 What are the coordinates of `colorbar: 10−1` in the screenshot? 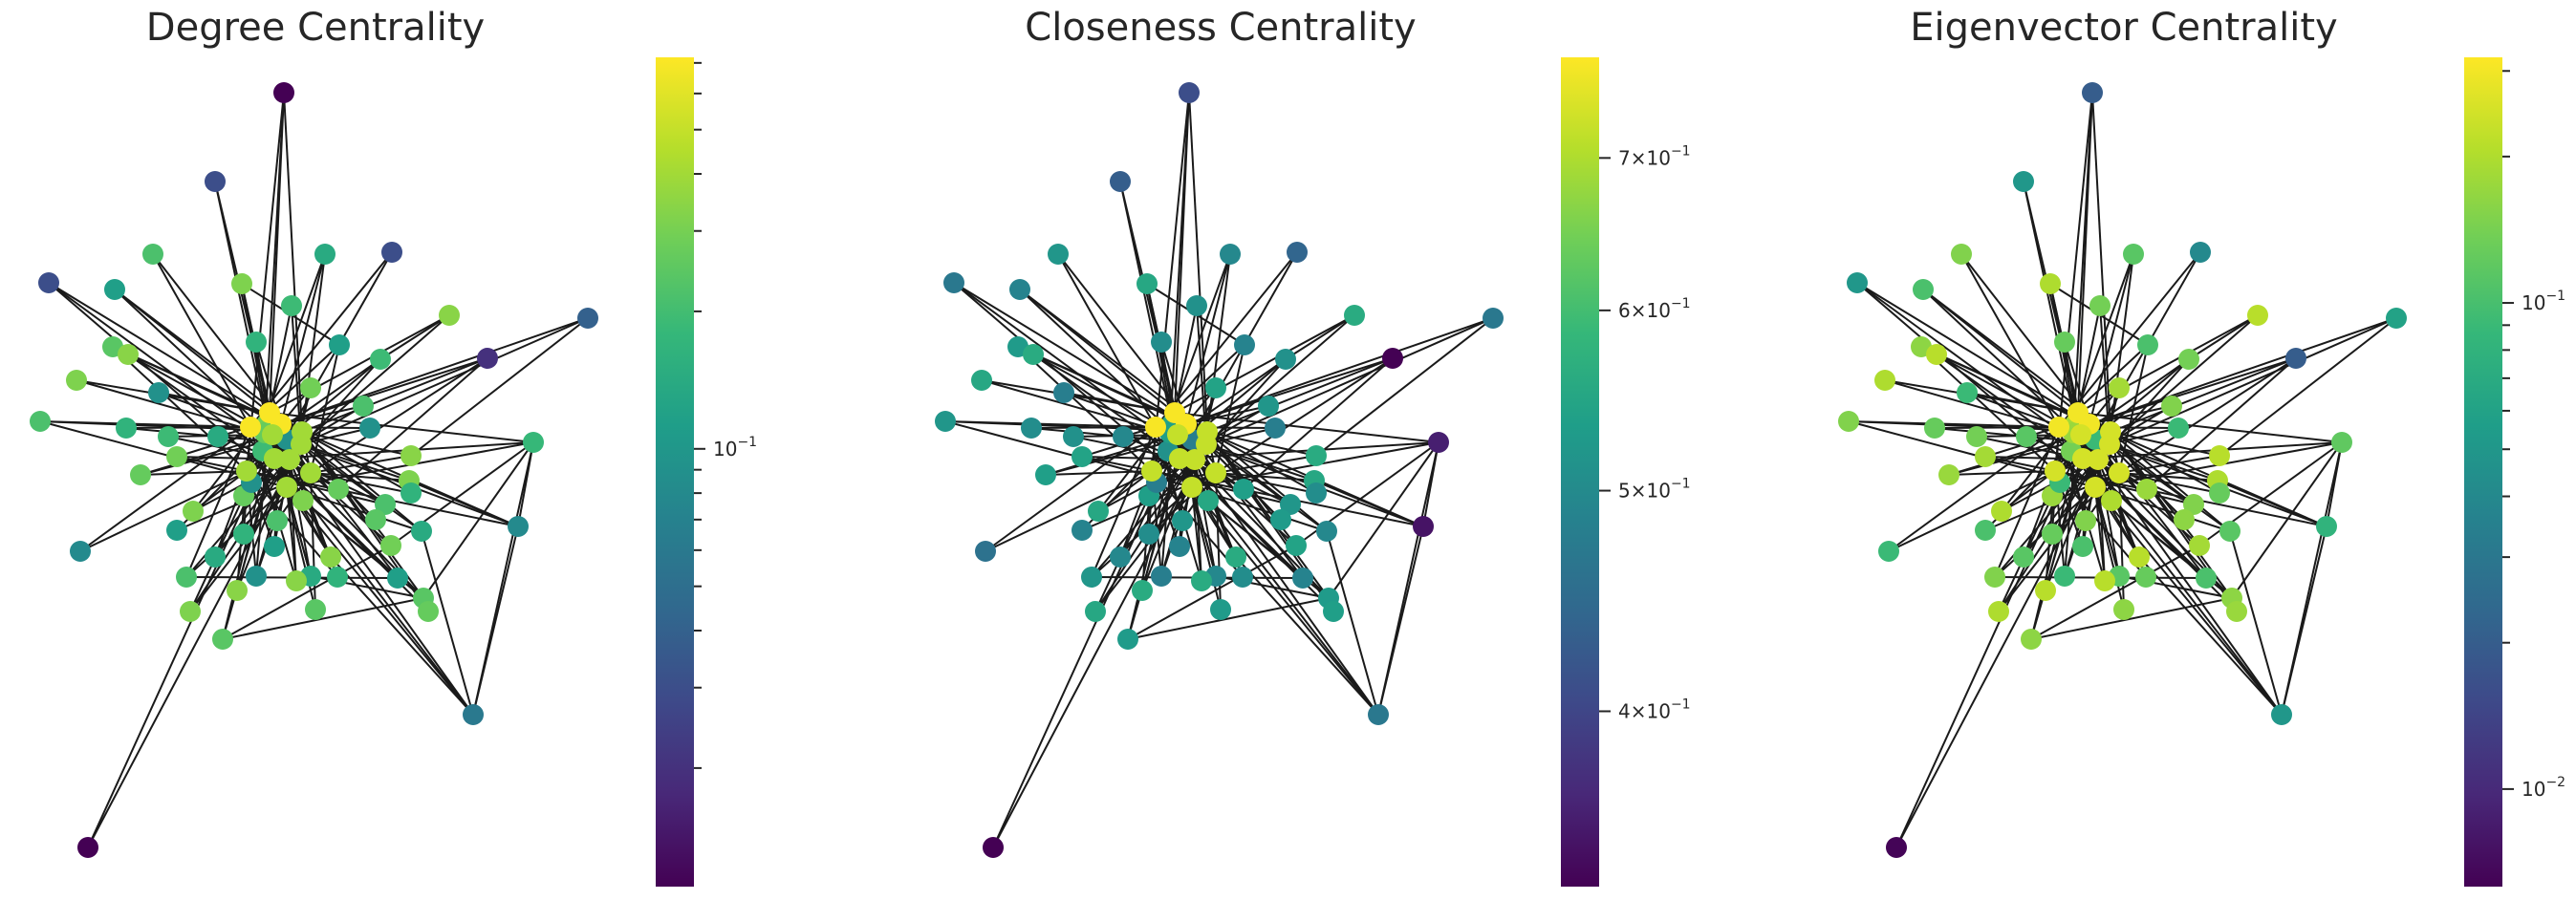 It's located at (706, 472).